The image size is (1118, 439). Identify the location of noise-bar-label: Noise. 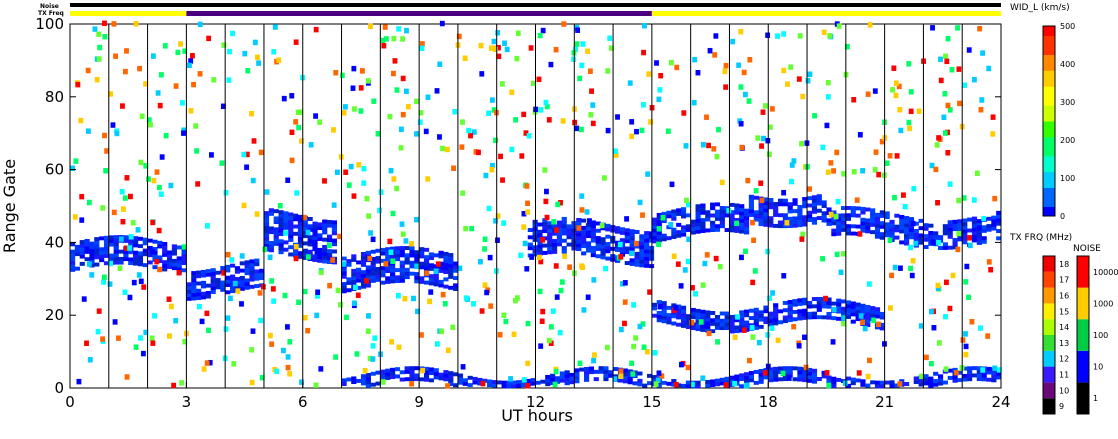
(49, 6).